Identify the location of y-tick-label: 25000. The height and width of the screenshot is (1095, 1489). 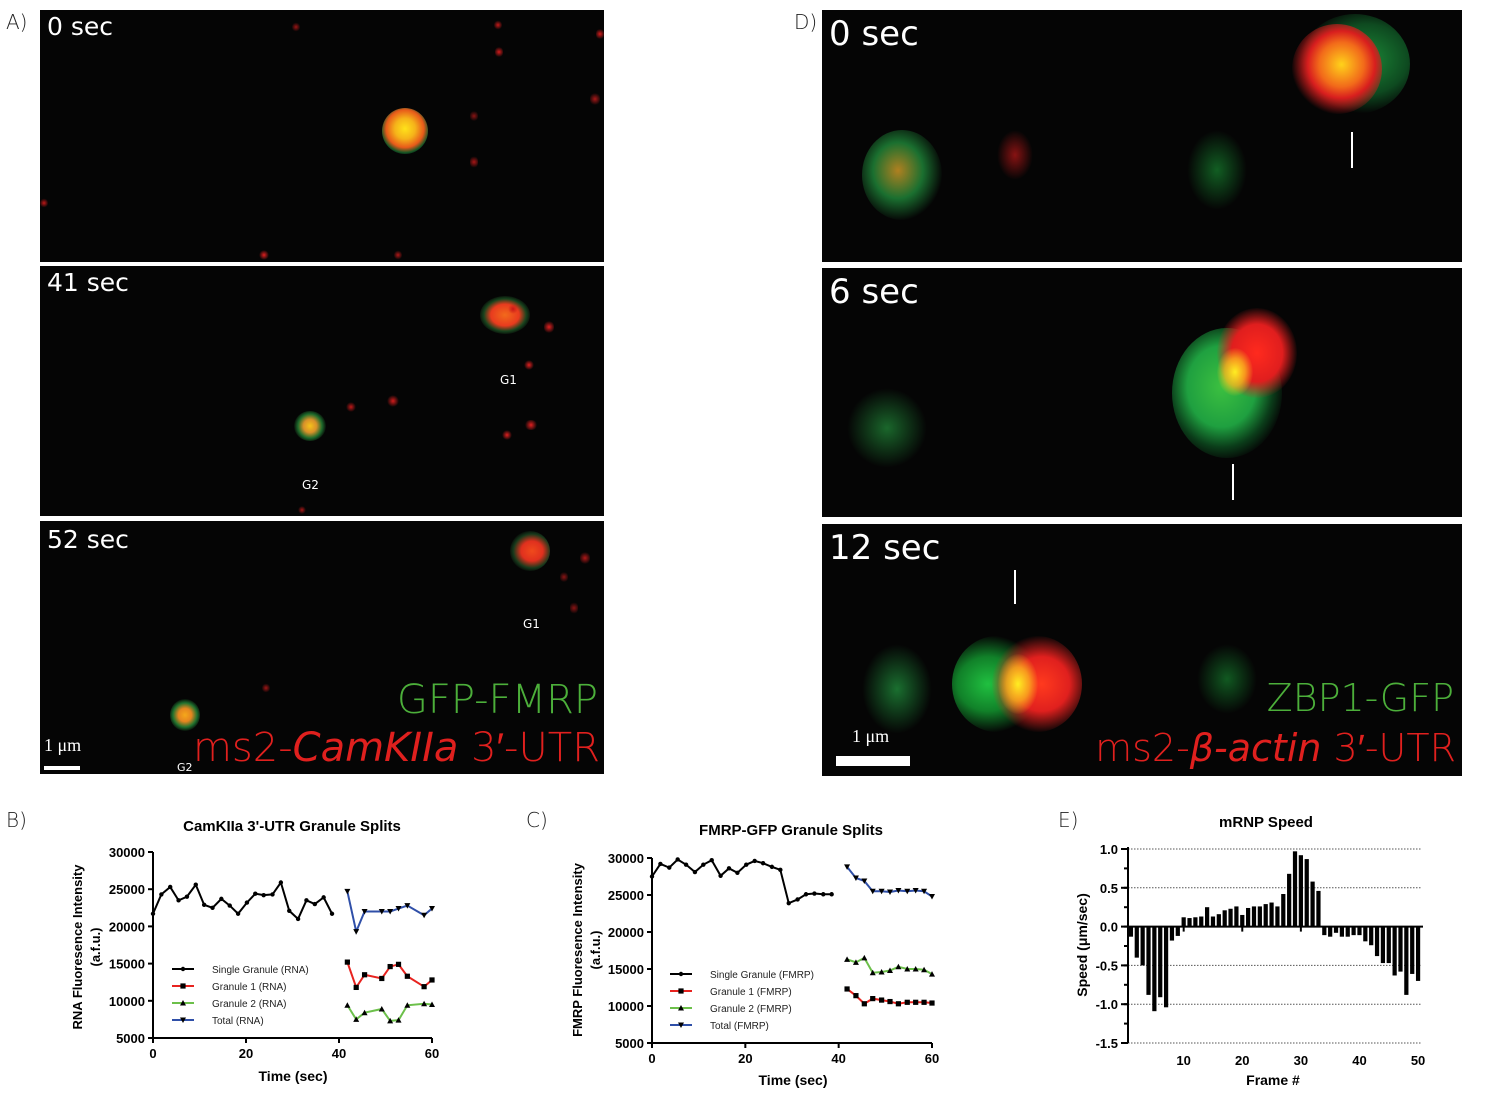
(626, 895).